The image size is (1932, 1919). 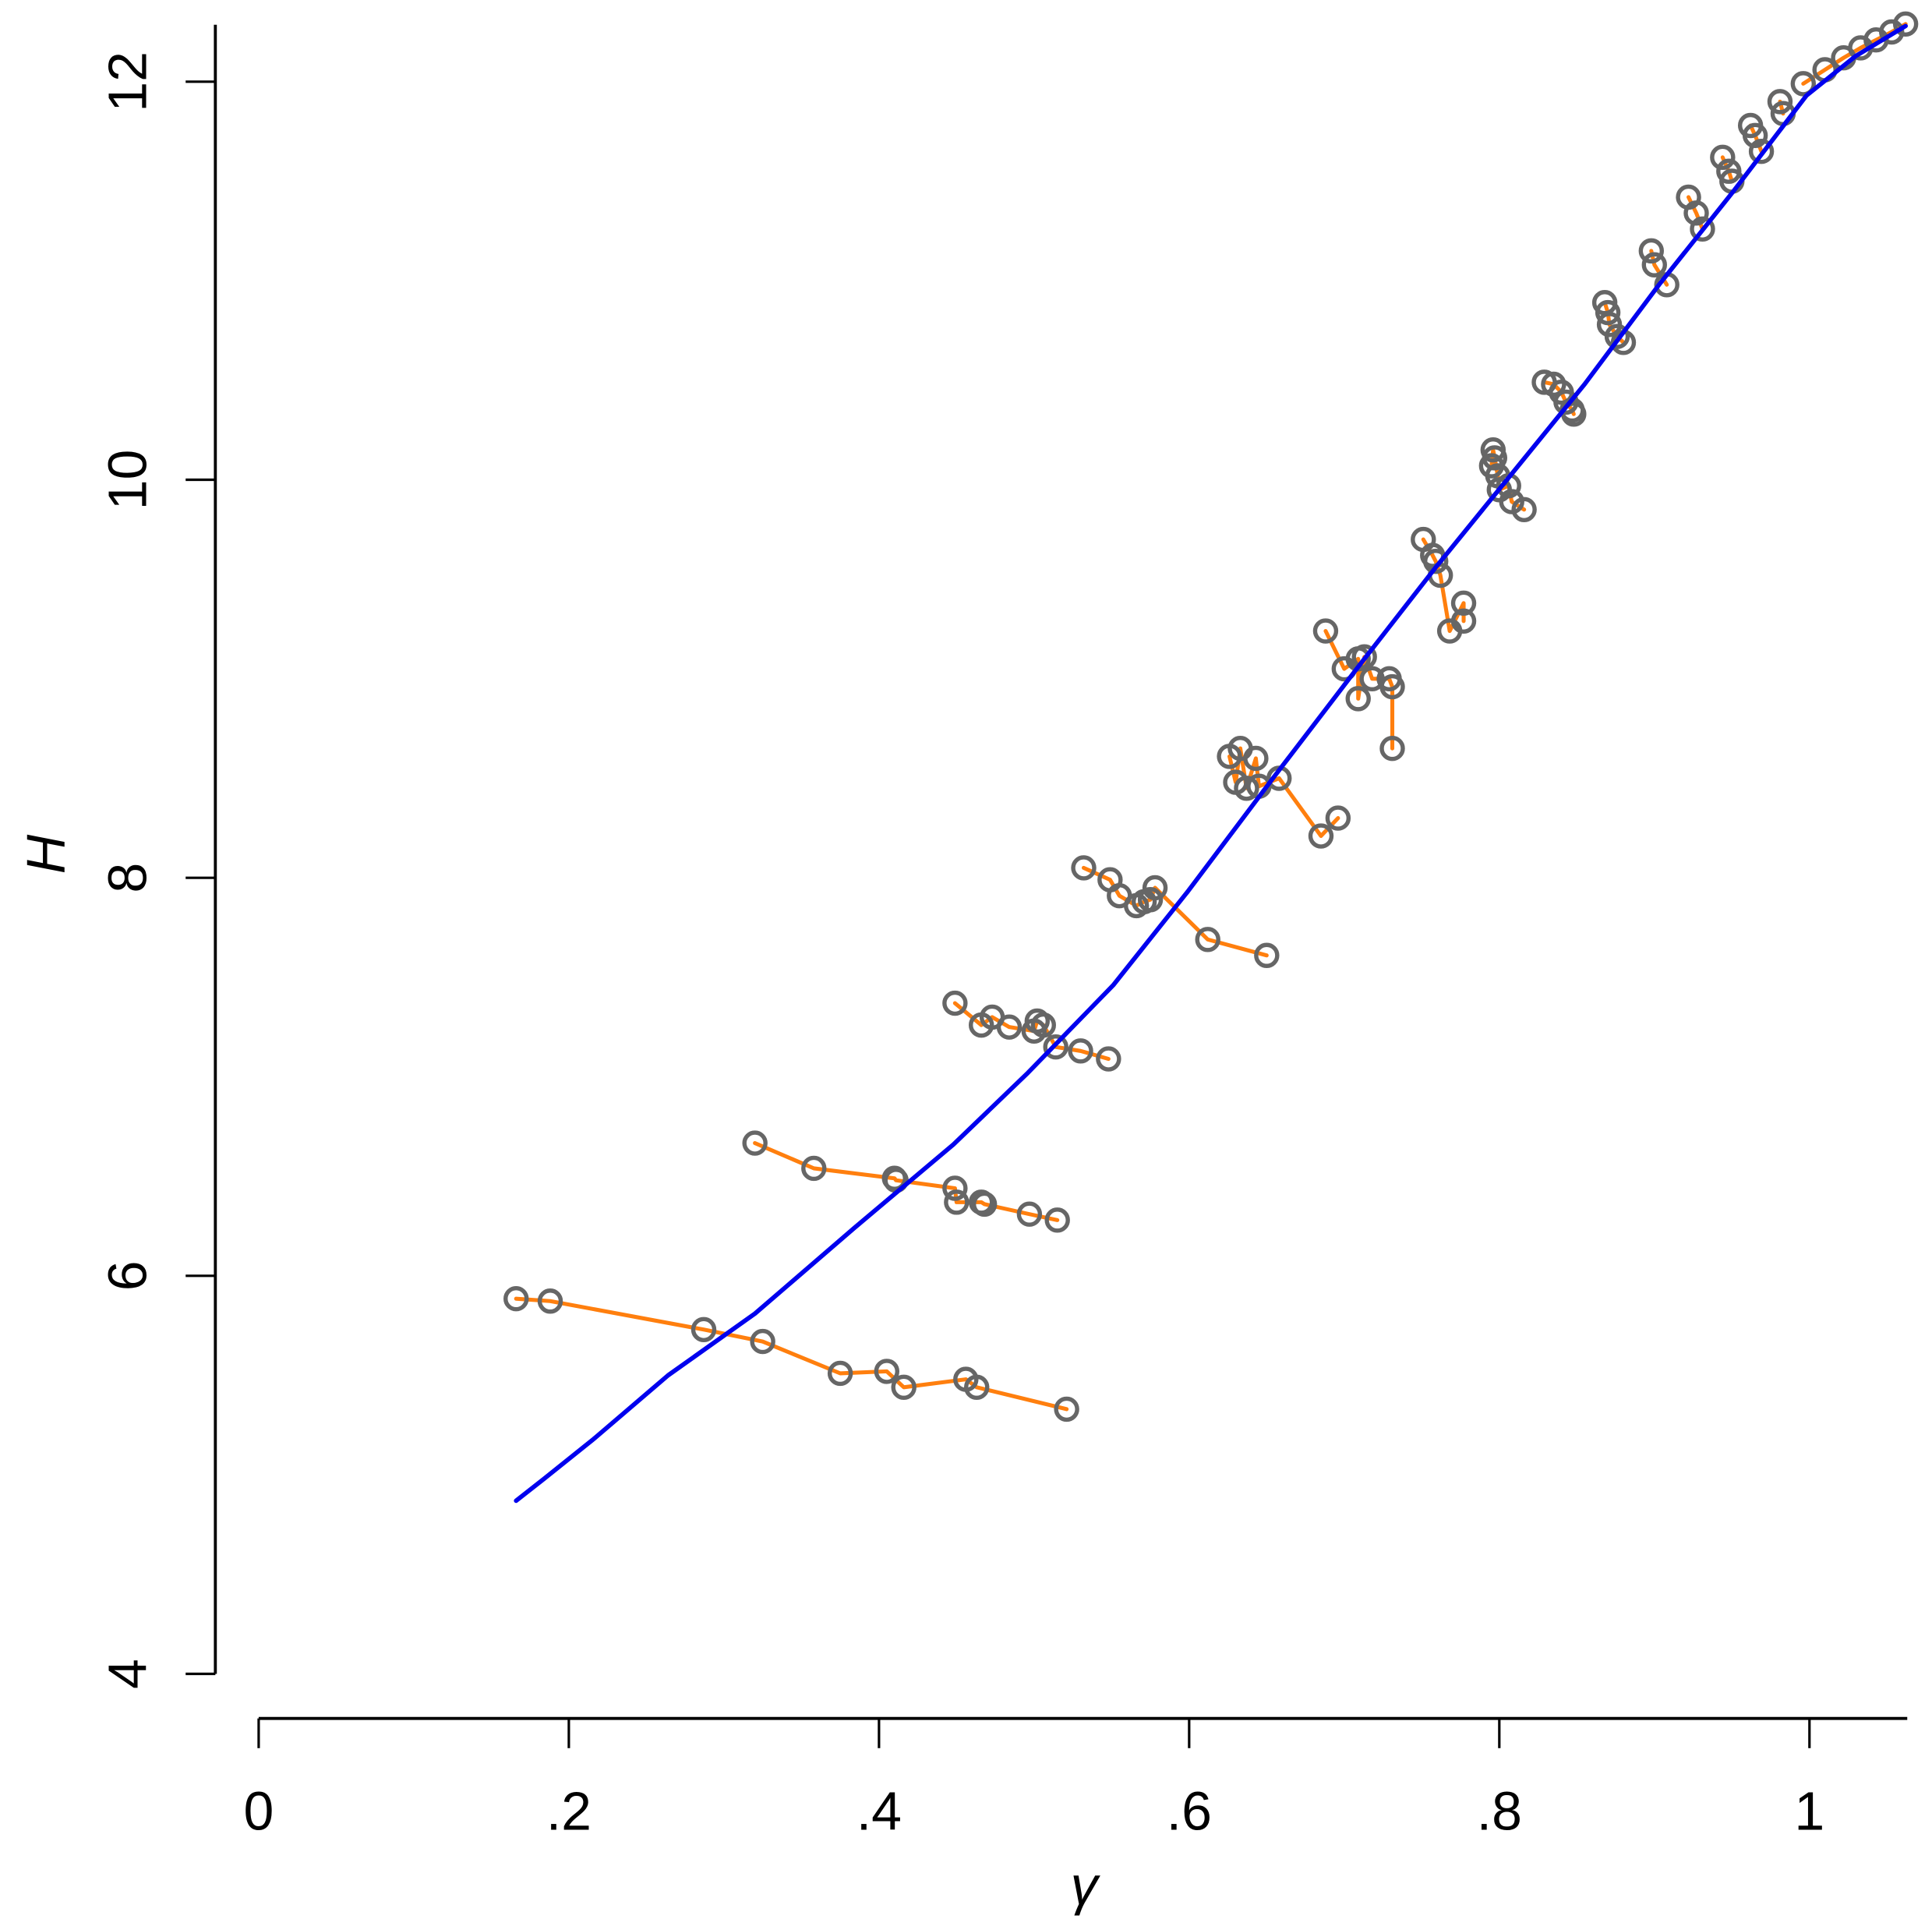 I want to click on x-tick-label: 0, so click(x=258, y=1811).